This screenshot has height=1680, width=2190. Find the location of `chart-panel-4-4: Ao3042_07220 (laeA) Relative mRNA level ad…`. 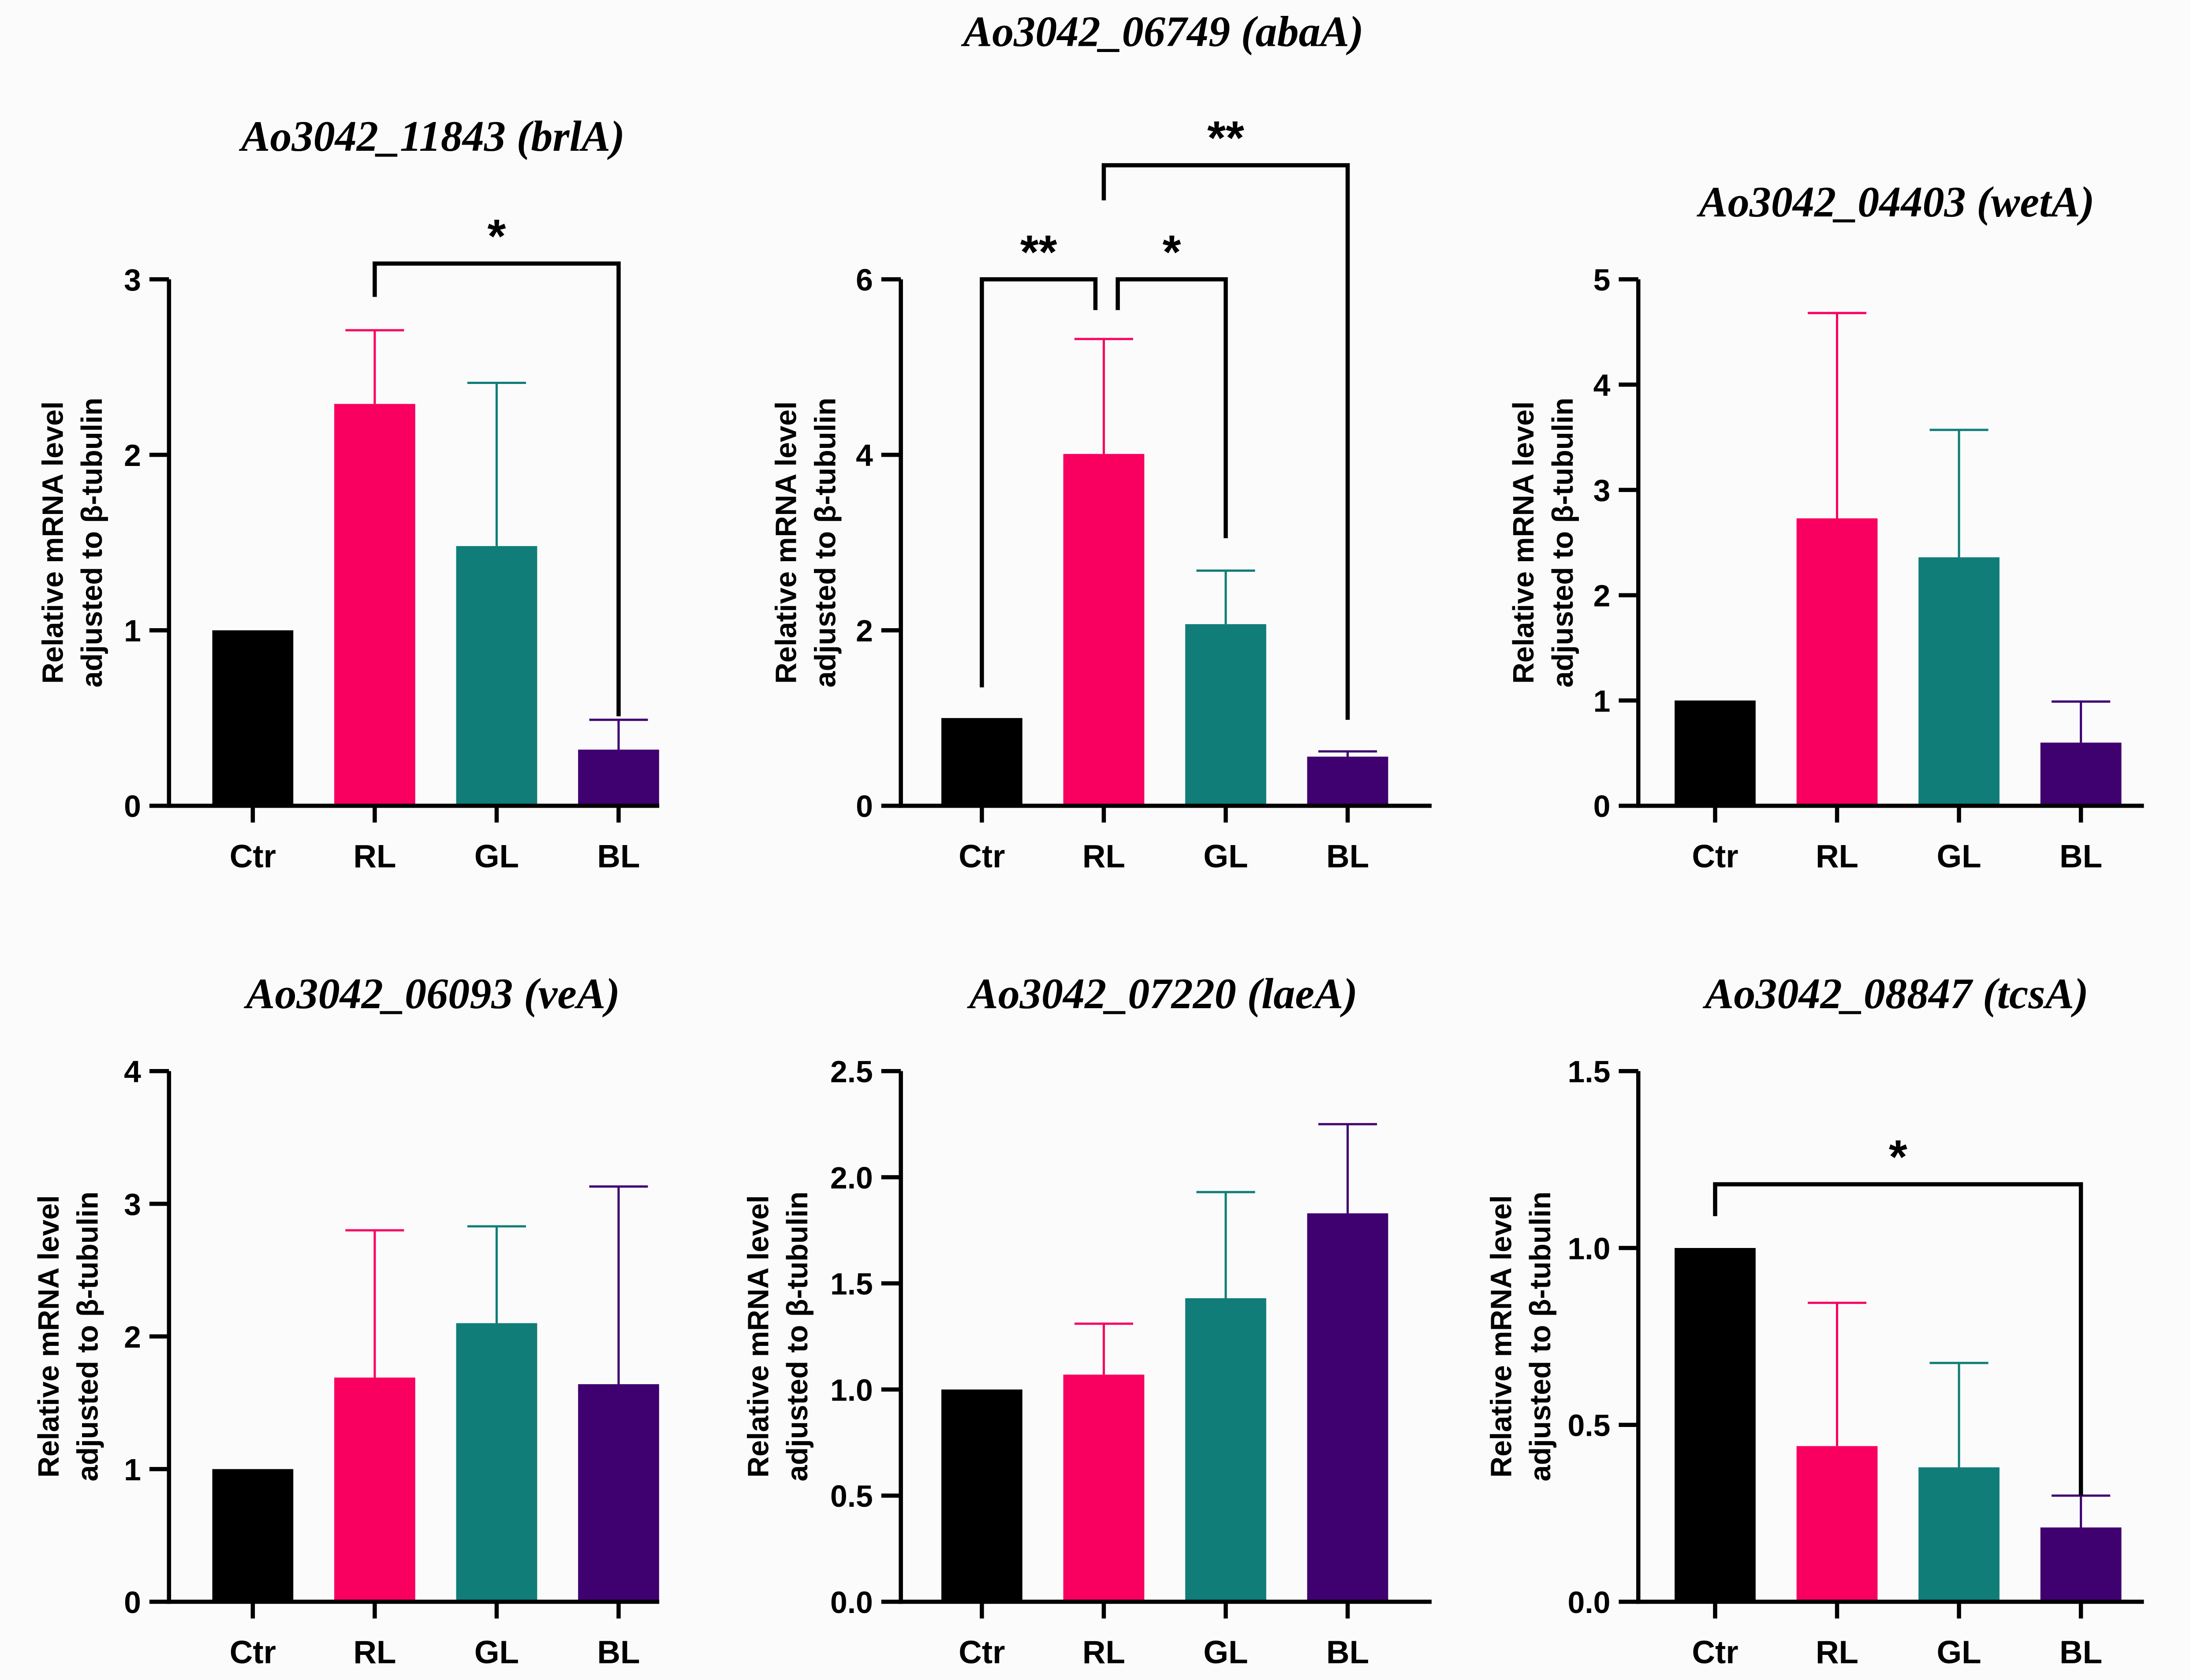

chart-panel-4-4: Ao3042_07220 (laeA) Relative mRNA level ad… is located at coordinates (1087, 1320).